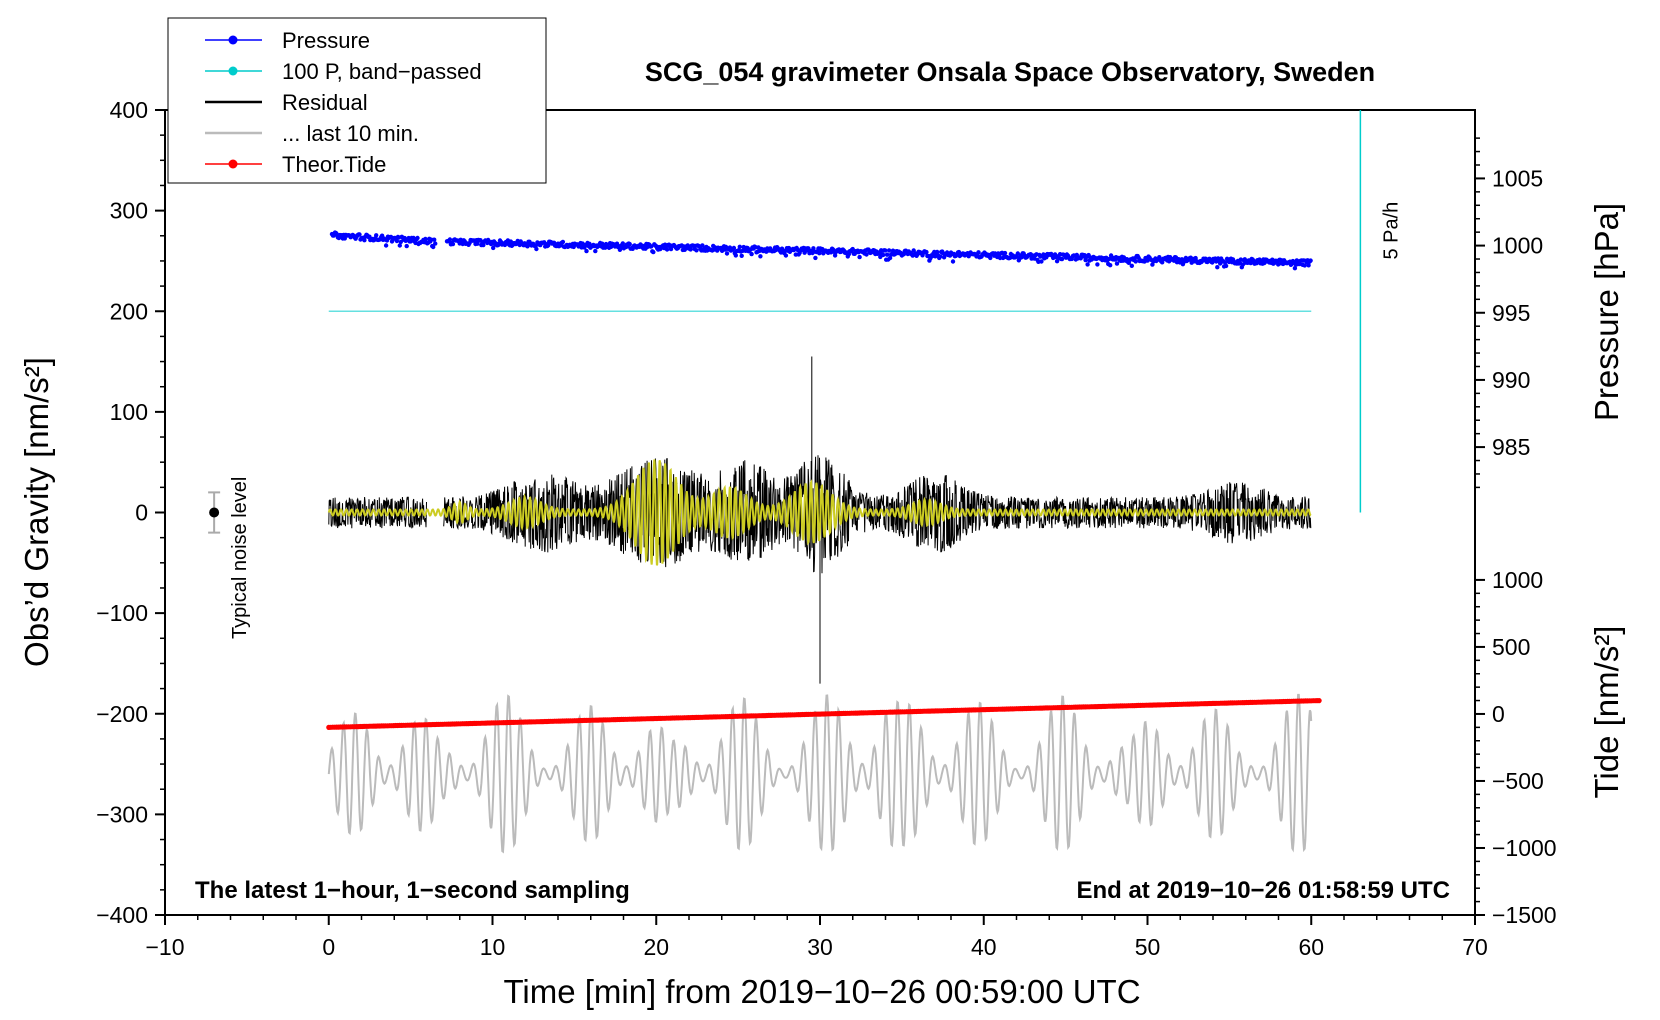  What do you see at coordinates (820, 947) in the screenshot?
I see `x-tick-label: 30` at bounding box center [820, 947].